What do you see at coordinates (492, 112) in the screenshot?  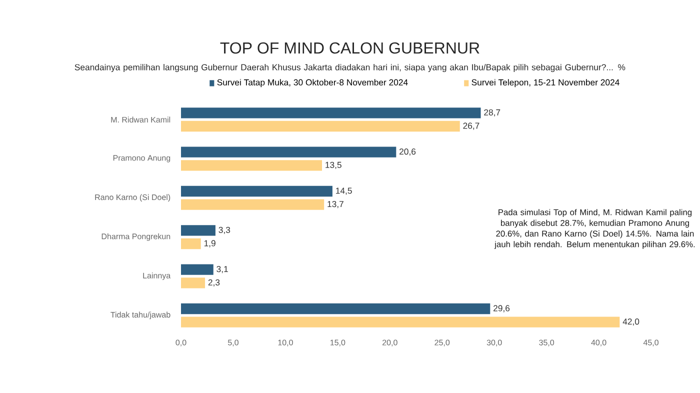 I see `data-label: 28,7` at bounding box center [492, 112].